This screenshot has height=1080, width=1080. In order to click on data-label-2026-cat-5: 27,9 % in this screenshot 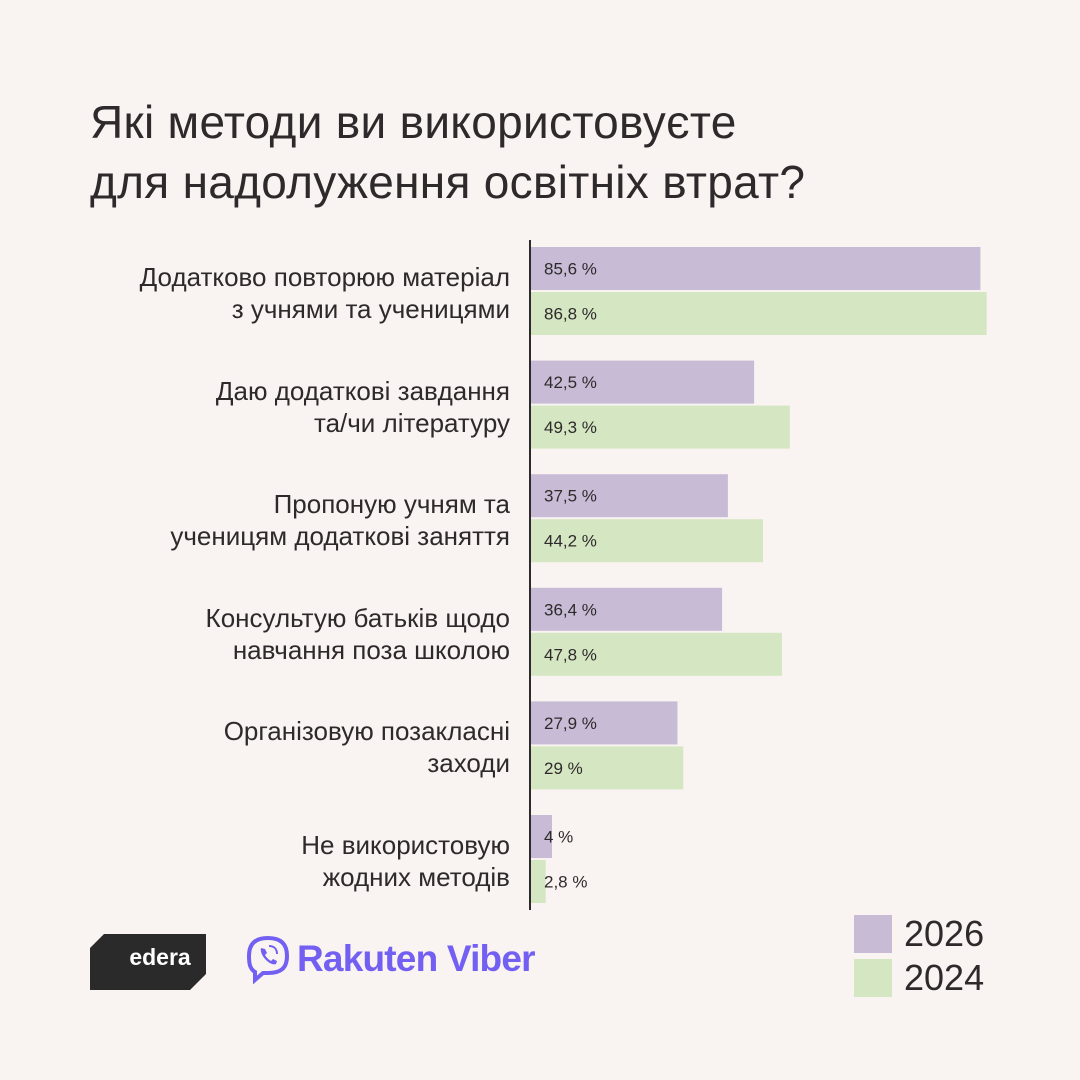, I will do `click(570, 723)`.